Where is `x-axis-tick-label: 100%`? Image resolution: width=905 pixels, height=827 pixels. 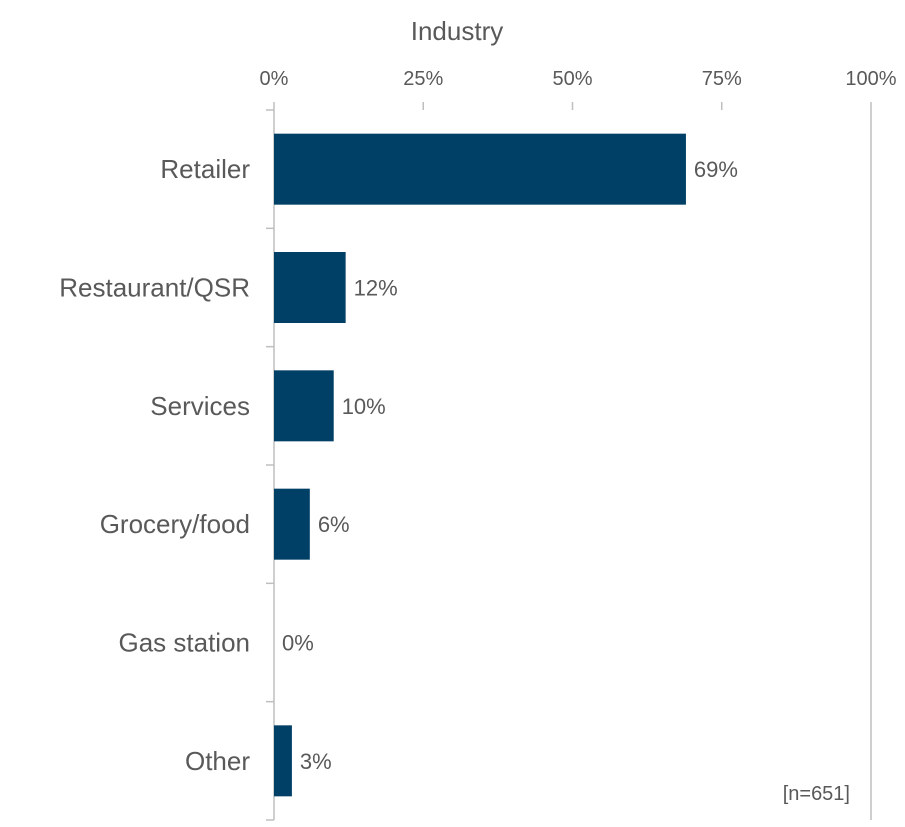
x-axis-tick-label: 100% is located at coordinates (870, 79).